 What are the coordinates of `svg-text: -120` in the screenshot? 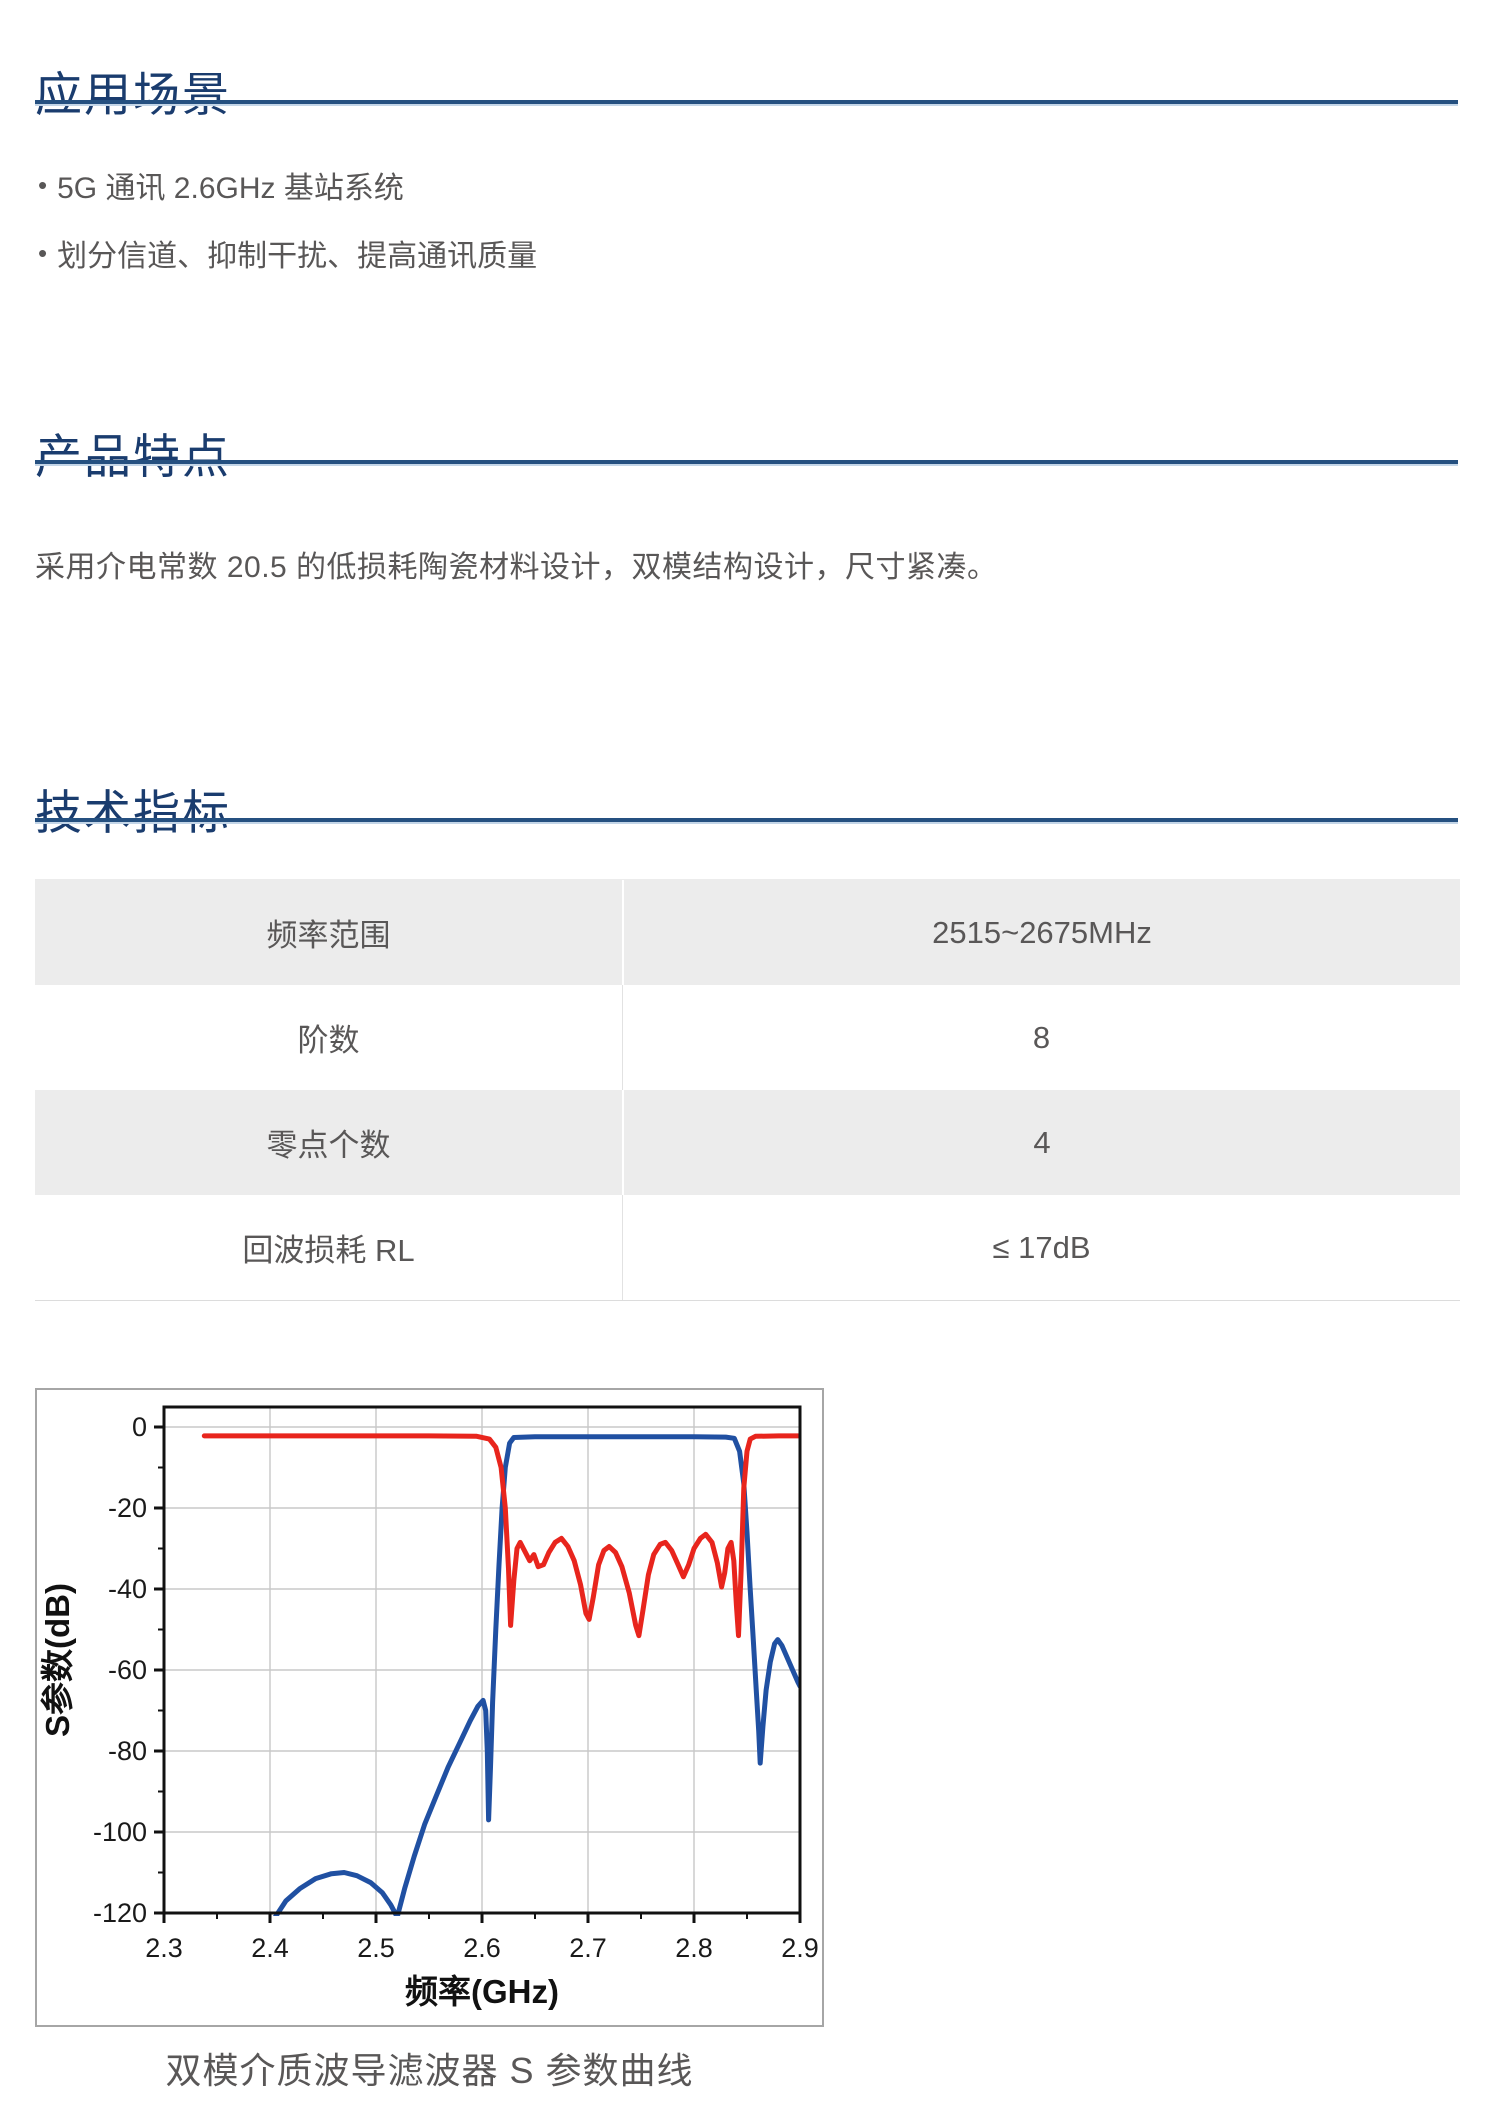 It's located at (120, 1913).